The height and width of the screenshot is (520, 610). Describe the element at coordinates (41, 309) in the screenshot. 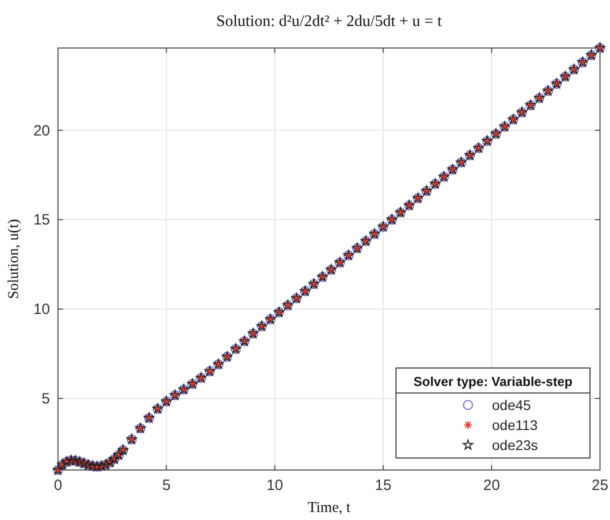

I see `y-tick-label: 10` at that location.